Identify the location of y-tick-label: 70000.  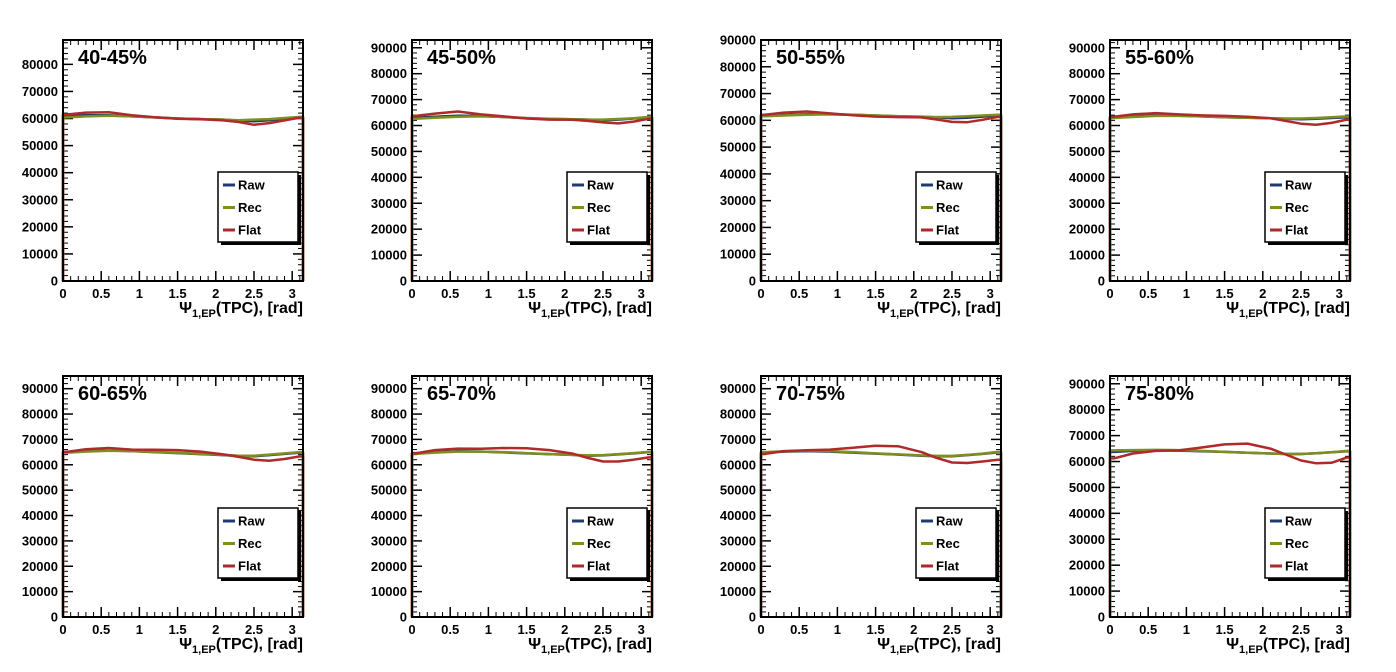
(738, 93).